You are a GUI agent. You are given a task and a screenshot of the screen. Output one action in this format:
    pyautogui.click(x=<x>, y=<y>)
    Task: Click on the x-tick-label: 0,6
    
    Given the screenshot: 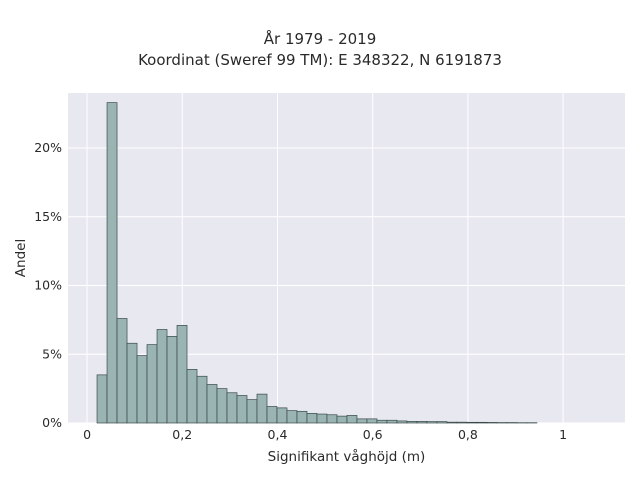 What is the action you would take?
    pyautogui.click(x=373, y=434)
    